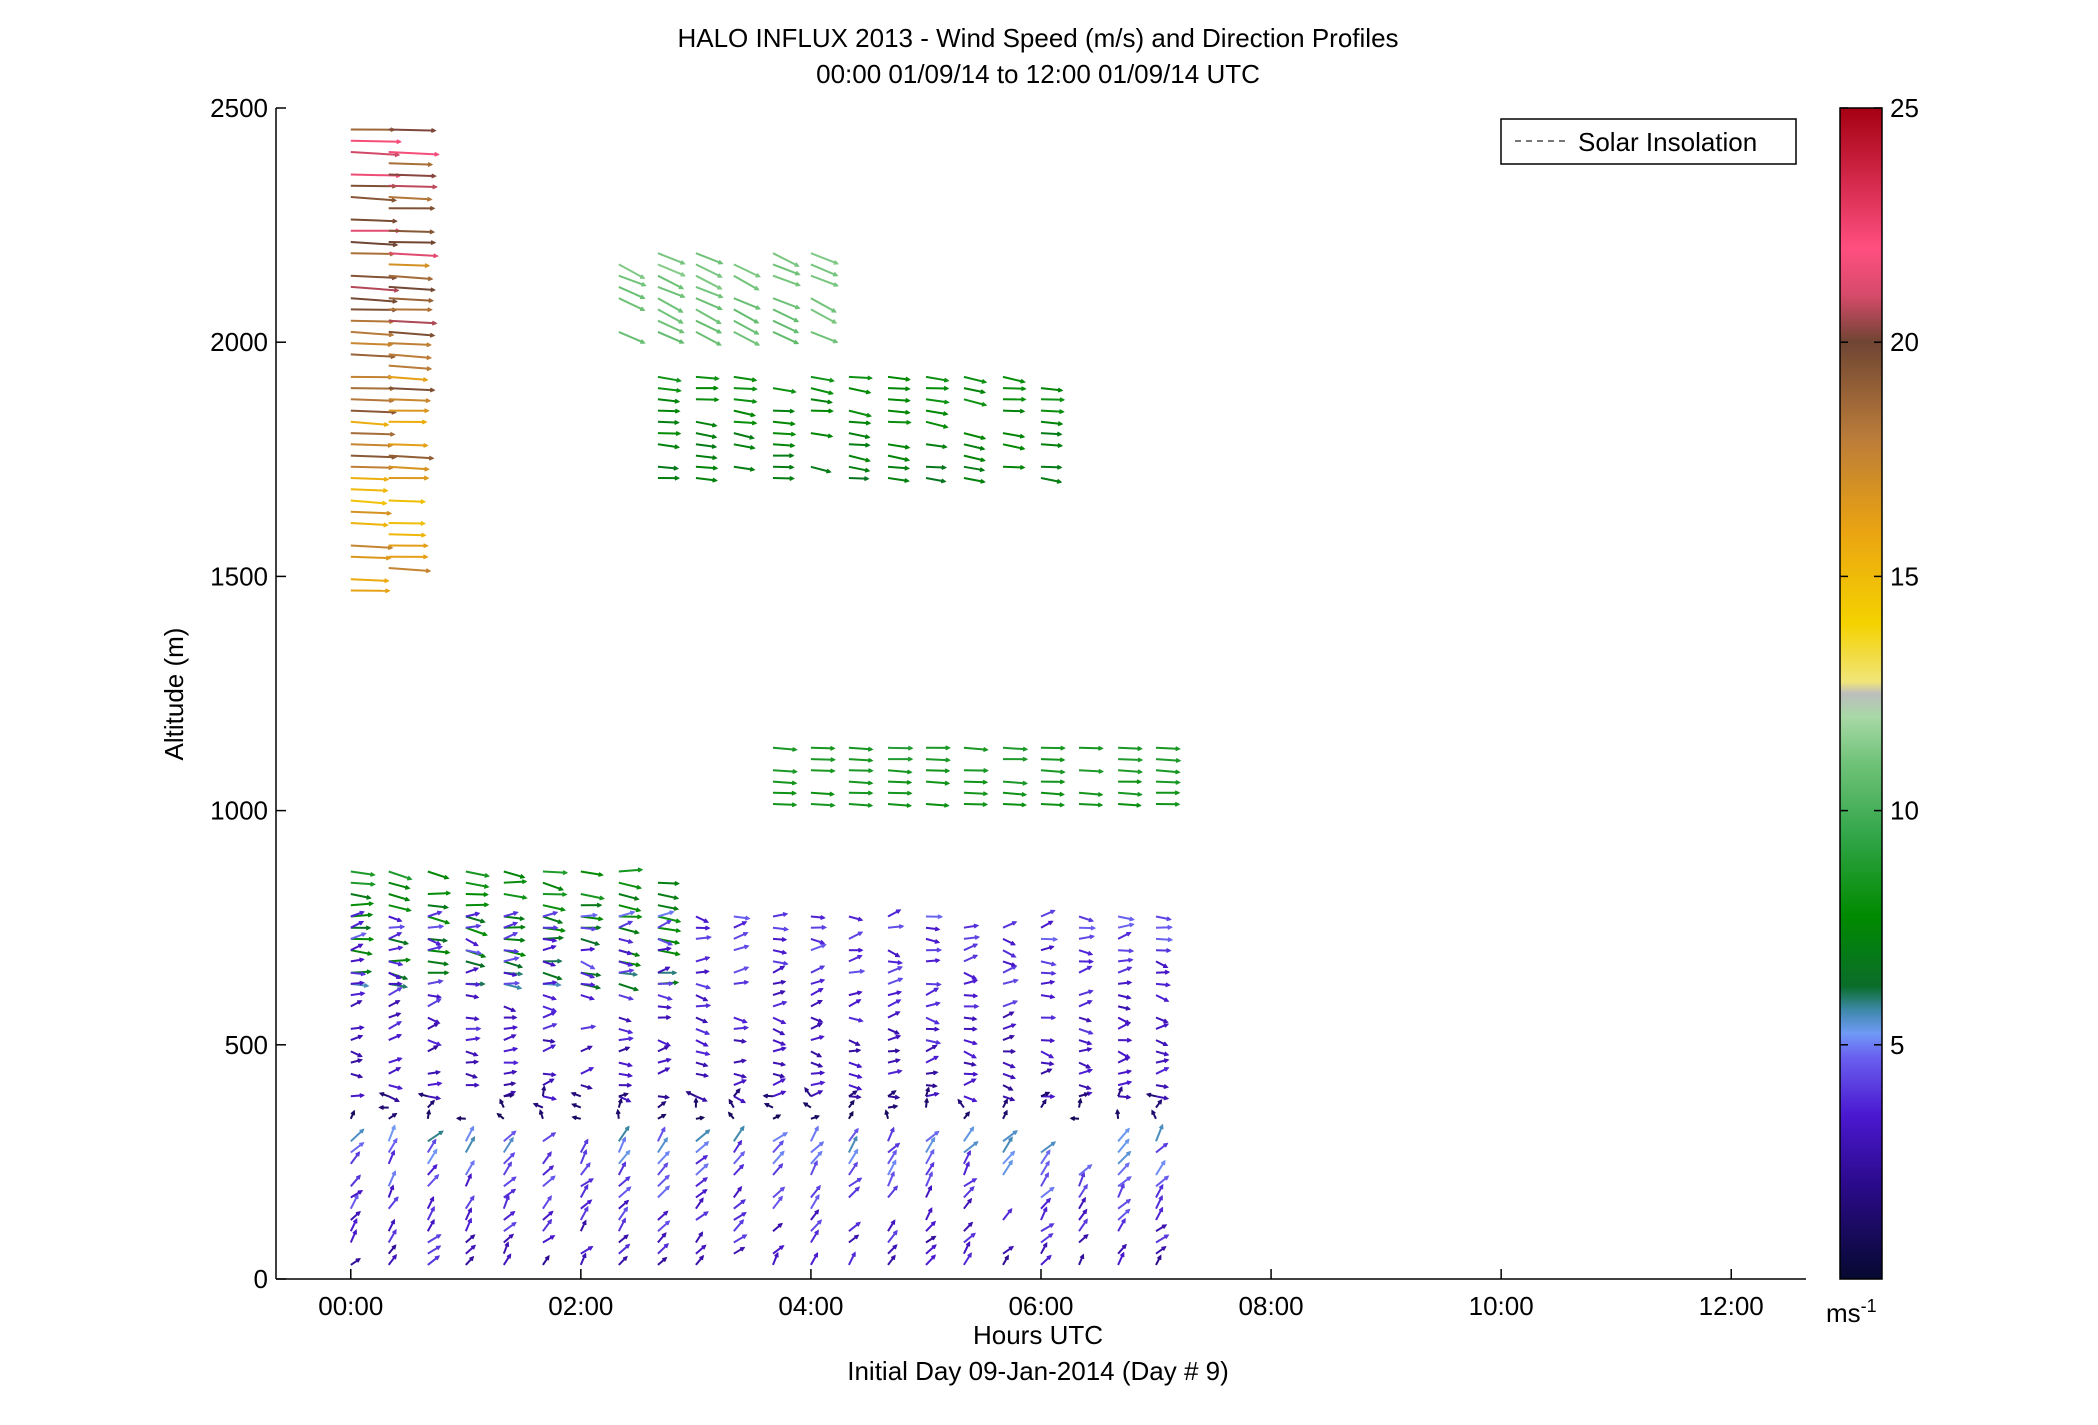 The image size is (2098, 1425). Describe the element at coordinates (1904, 108) in the screenshot. I see `colorbar-tick-label: 25` at that location.